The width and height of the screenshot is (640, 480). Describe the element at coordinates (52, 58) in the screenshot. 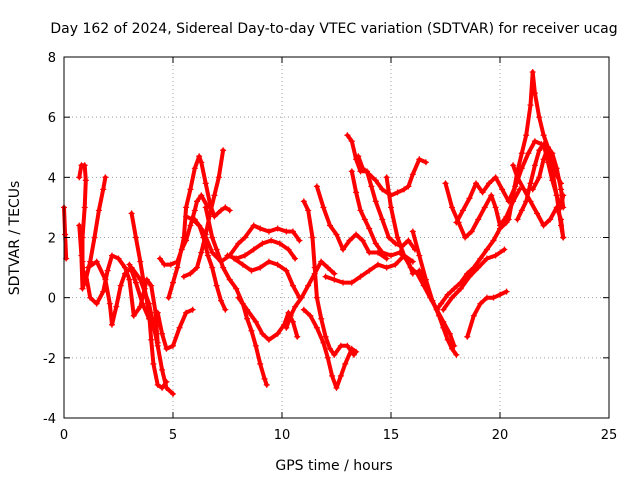

I see `y-tick-label: 8` at that location.